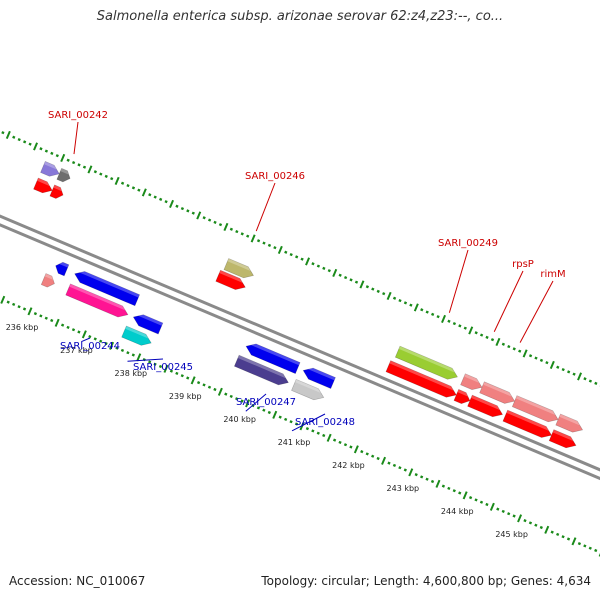  I want to click on scale-tick-label: 239 kbp, so click(185, 396).